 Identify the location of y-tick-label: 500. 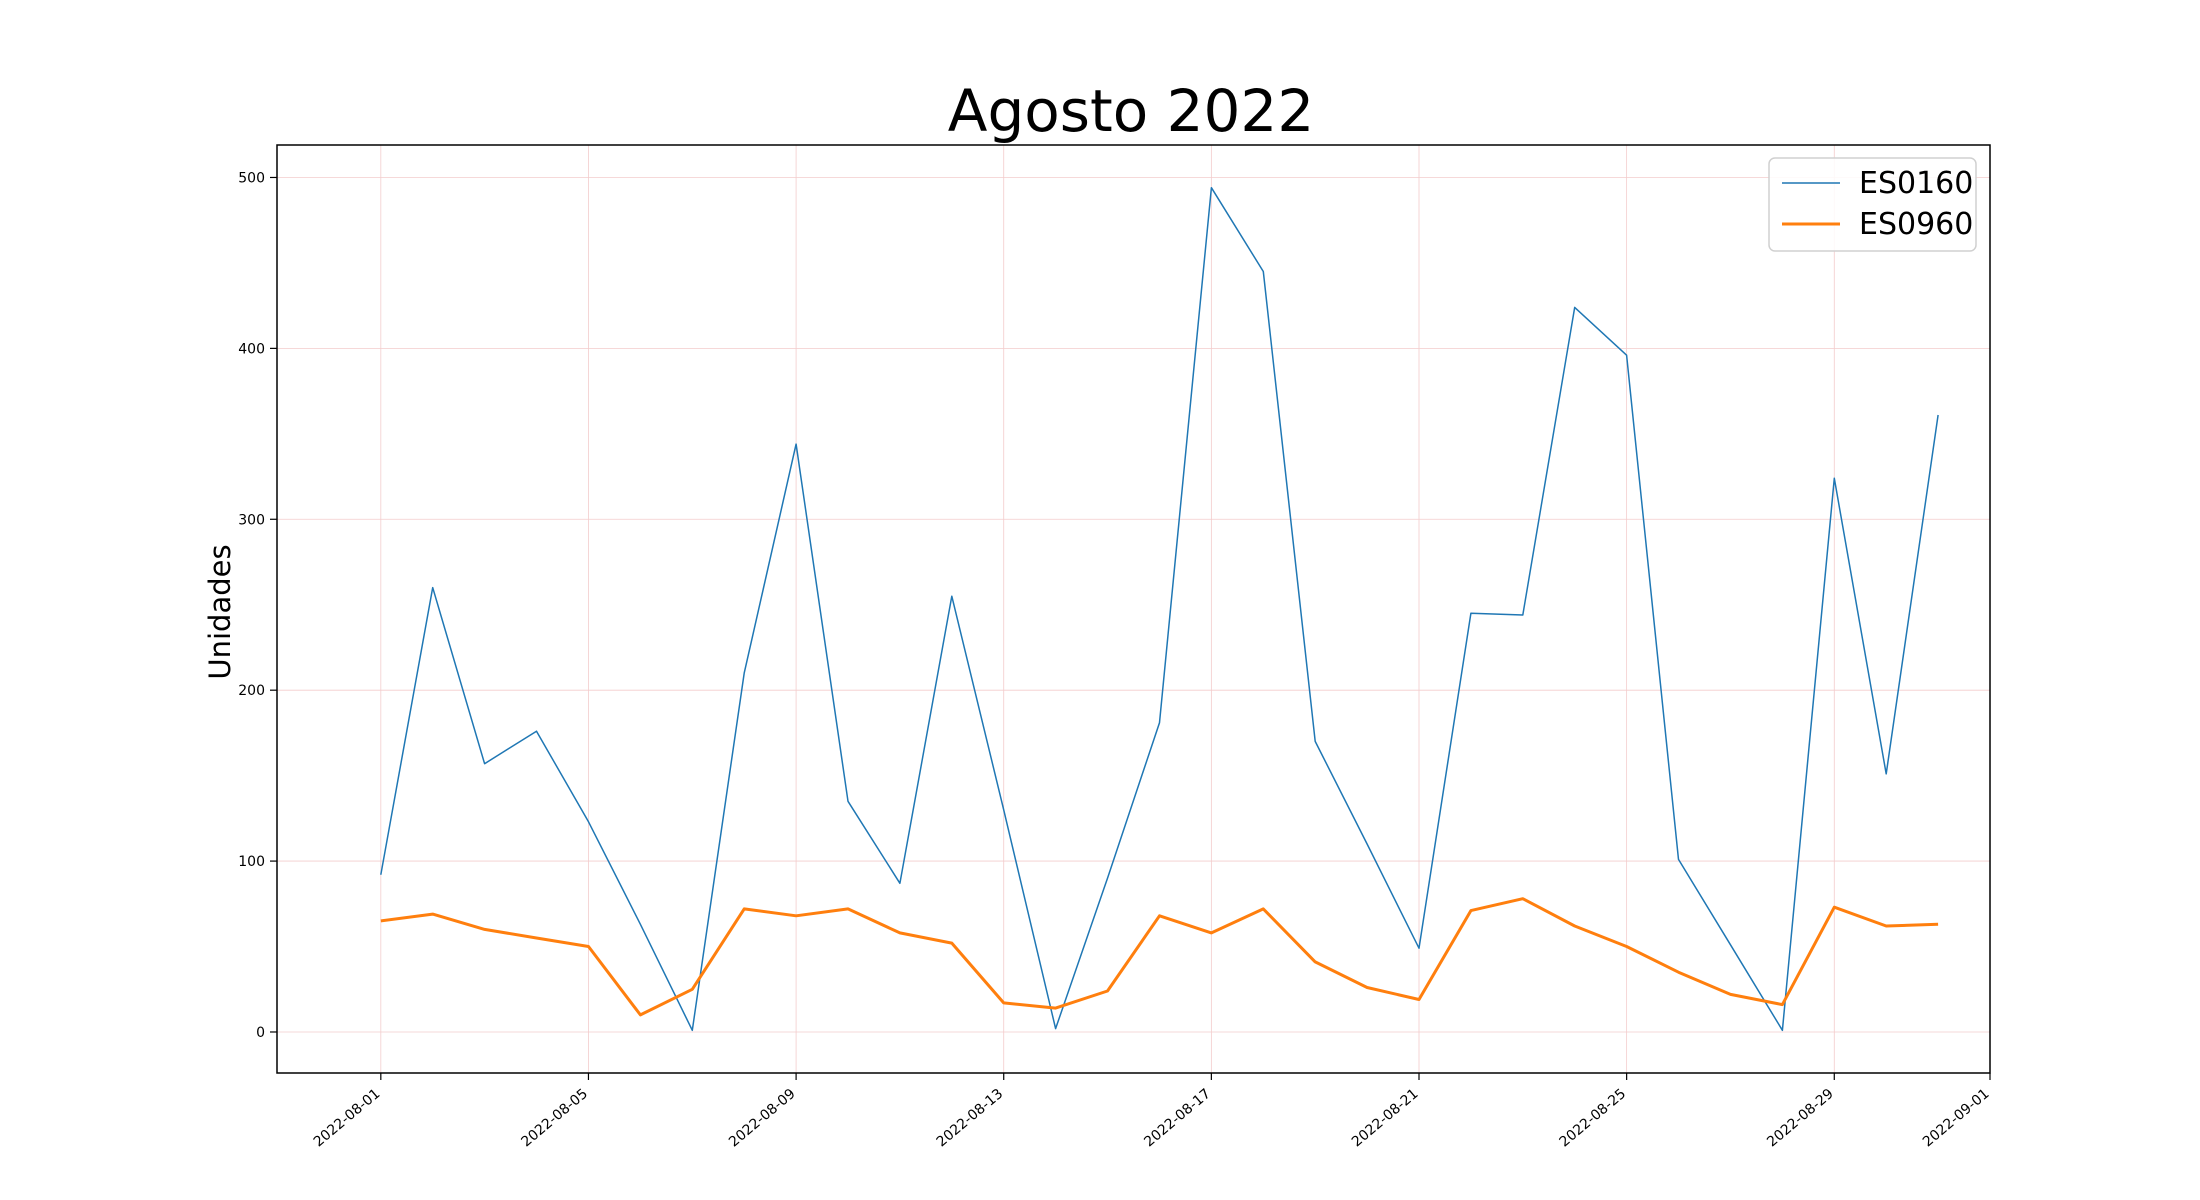
(251, 178).